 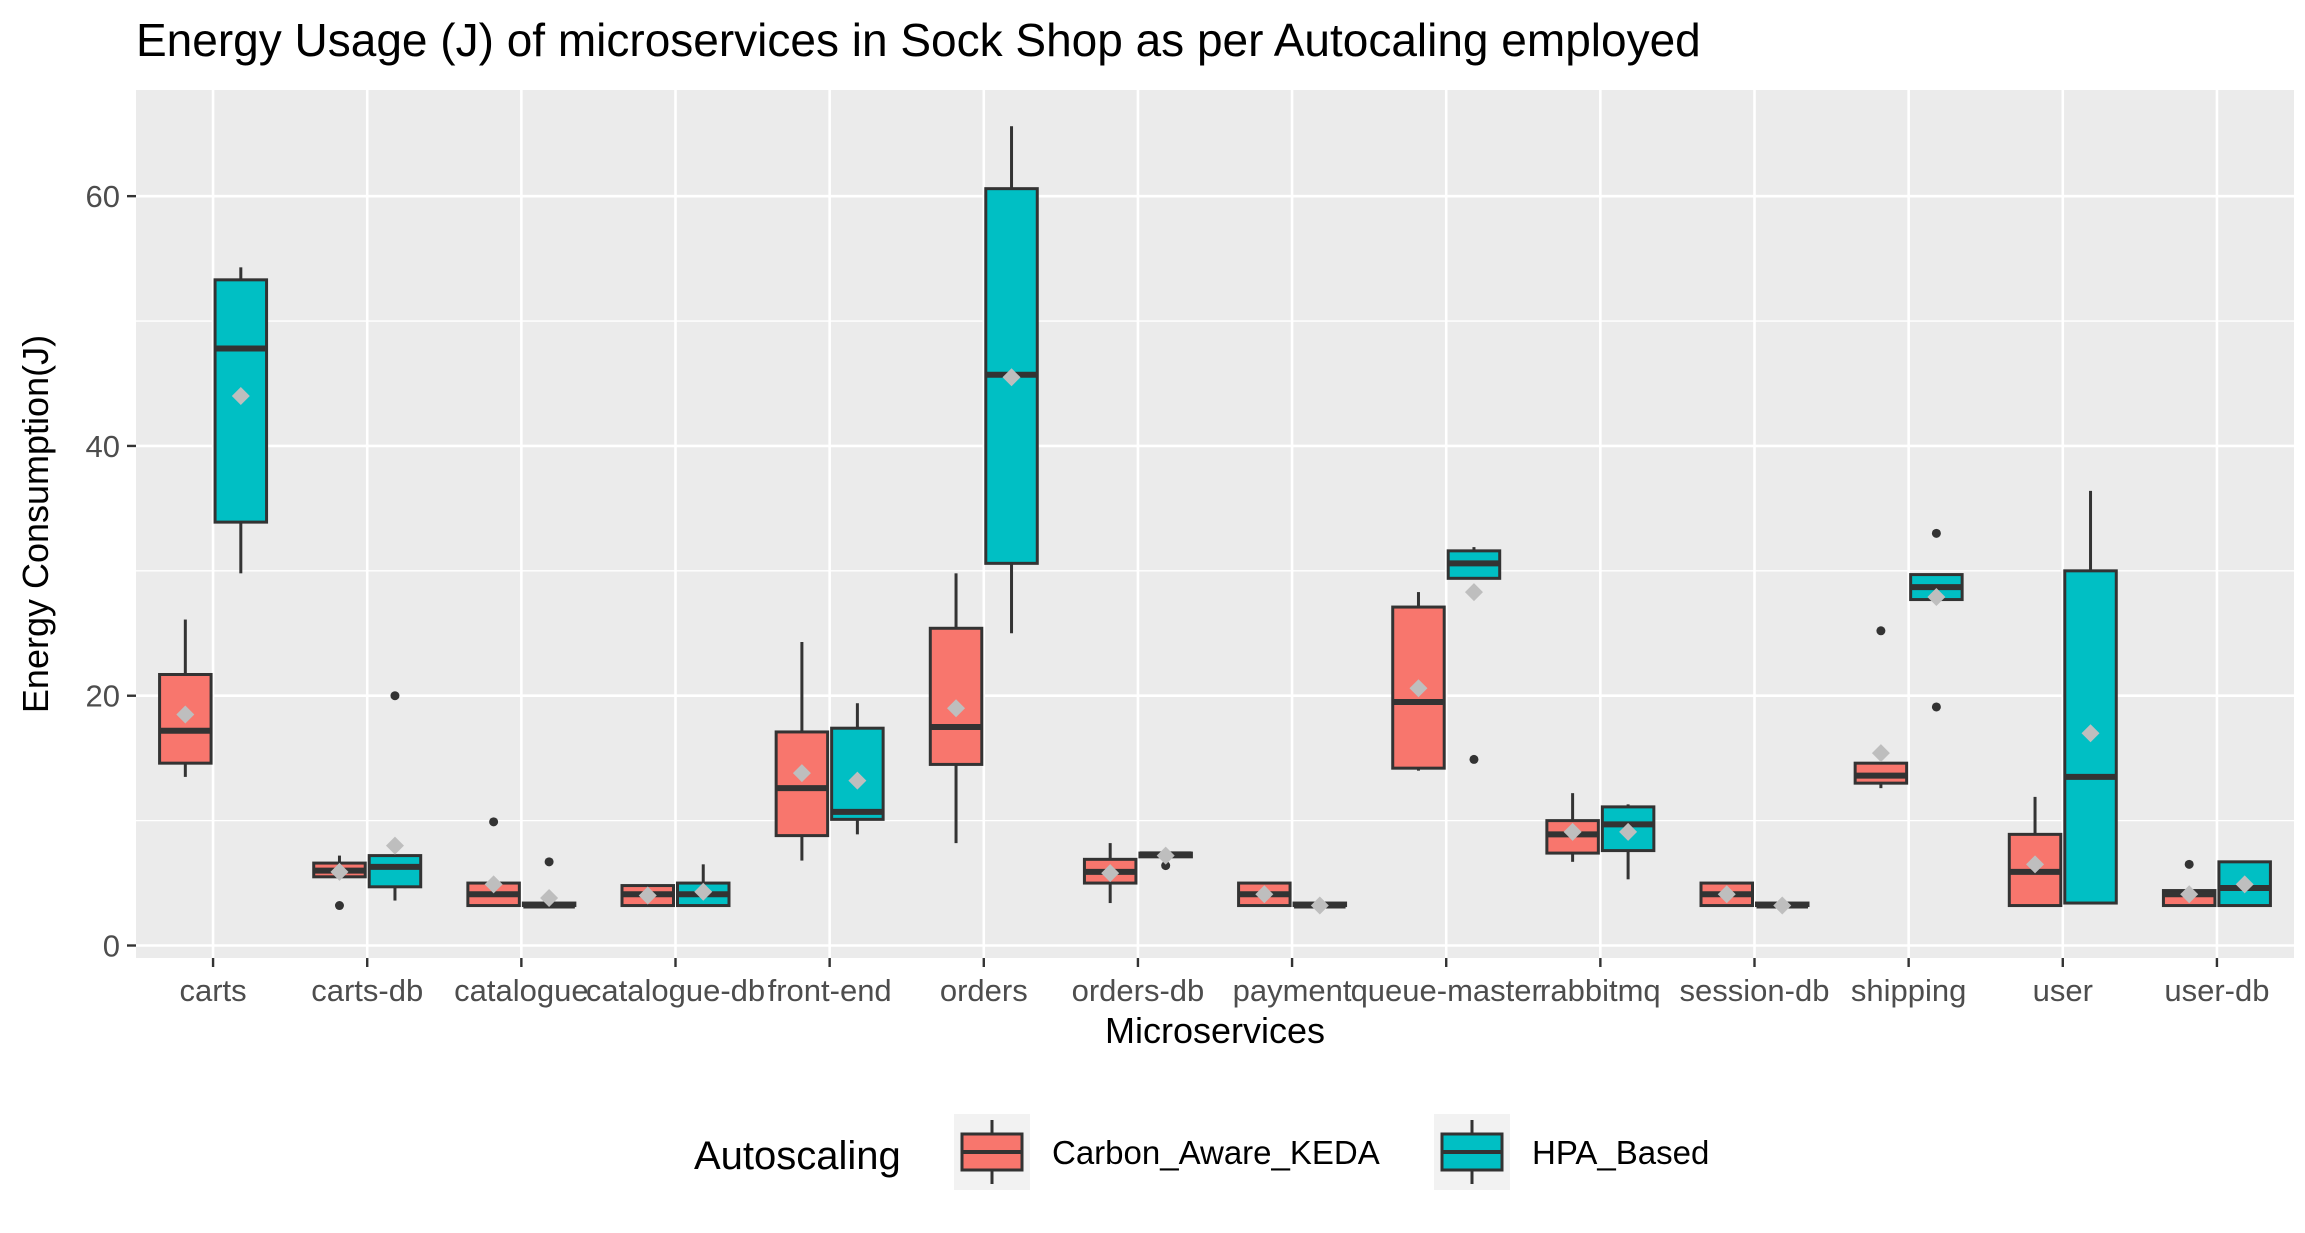 I want to click on box-orders-db-hpa-based, so click(x=1165, y=858).